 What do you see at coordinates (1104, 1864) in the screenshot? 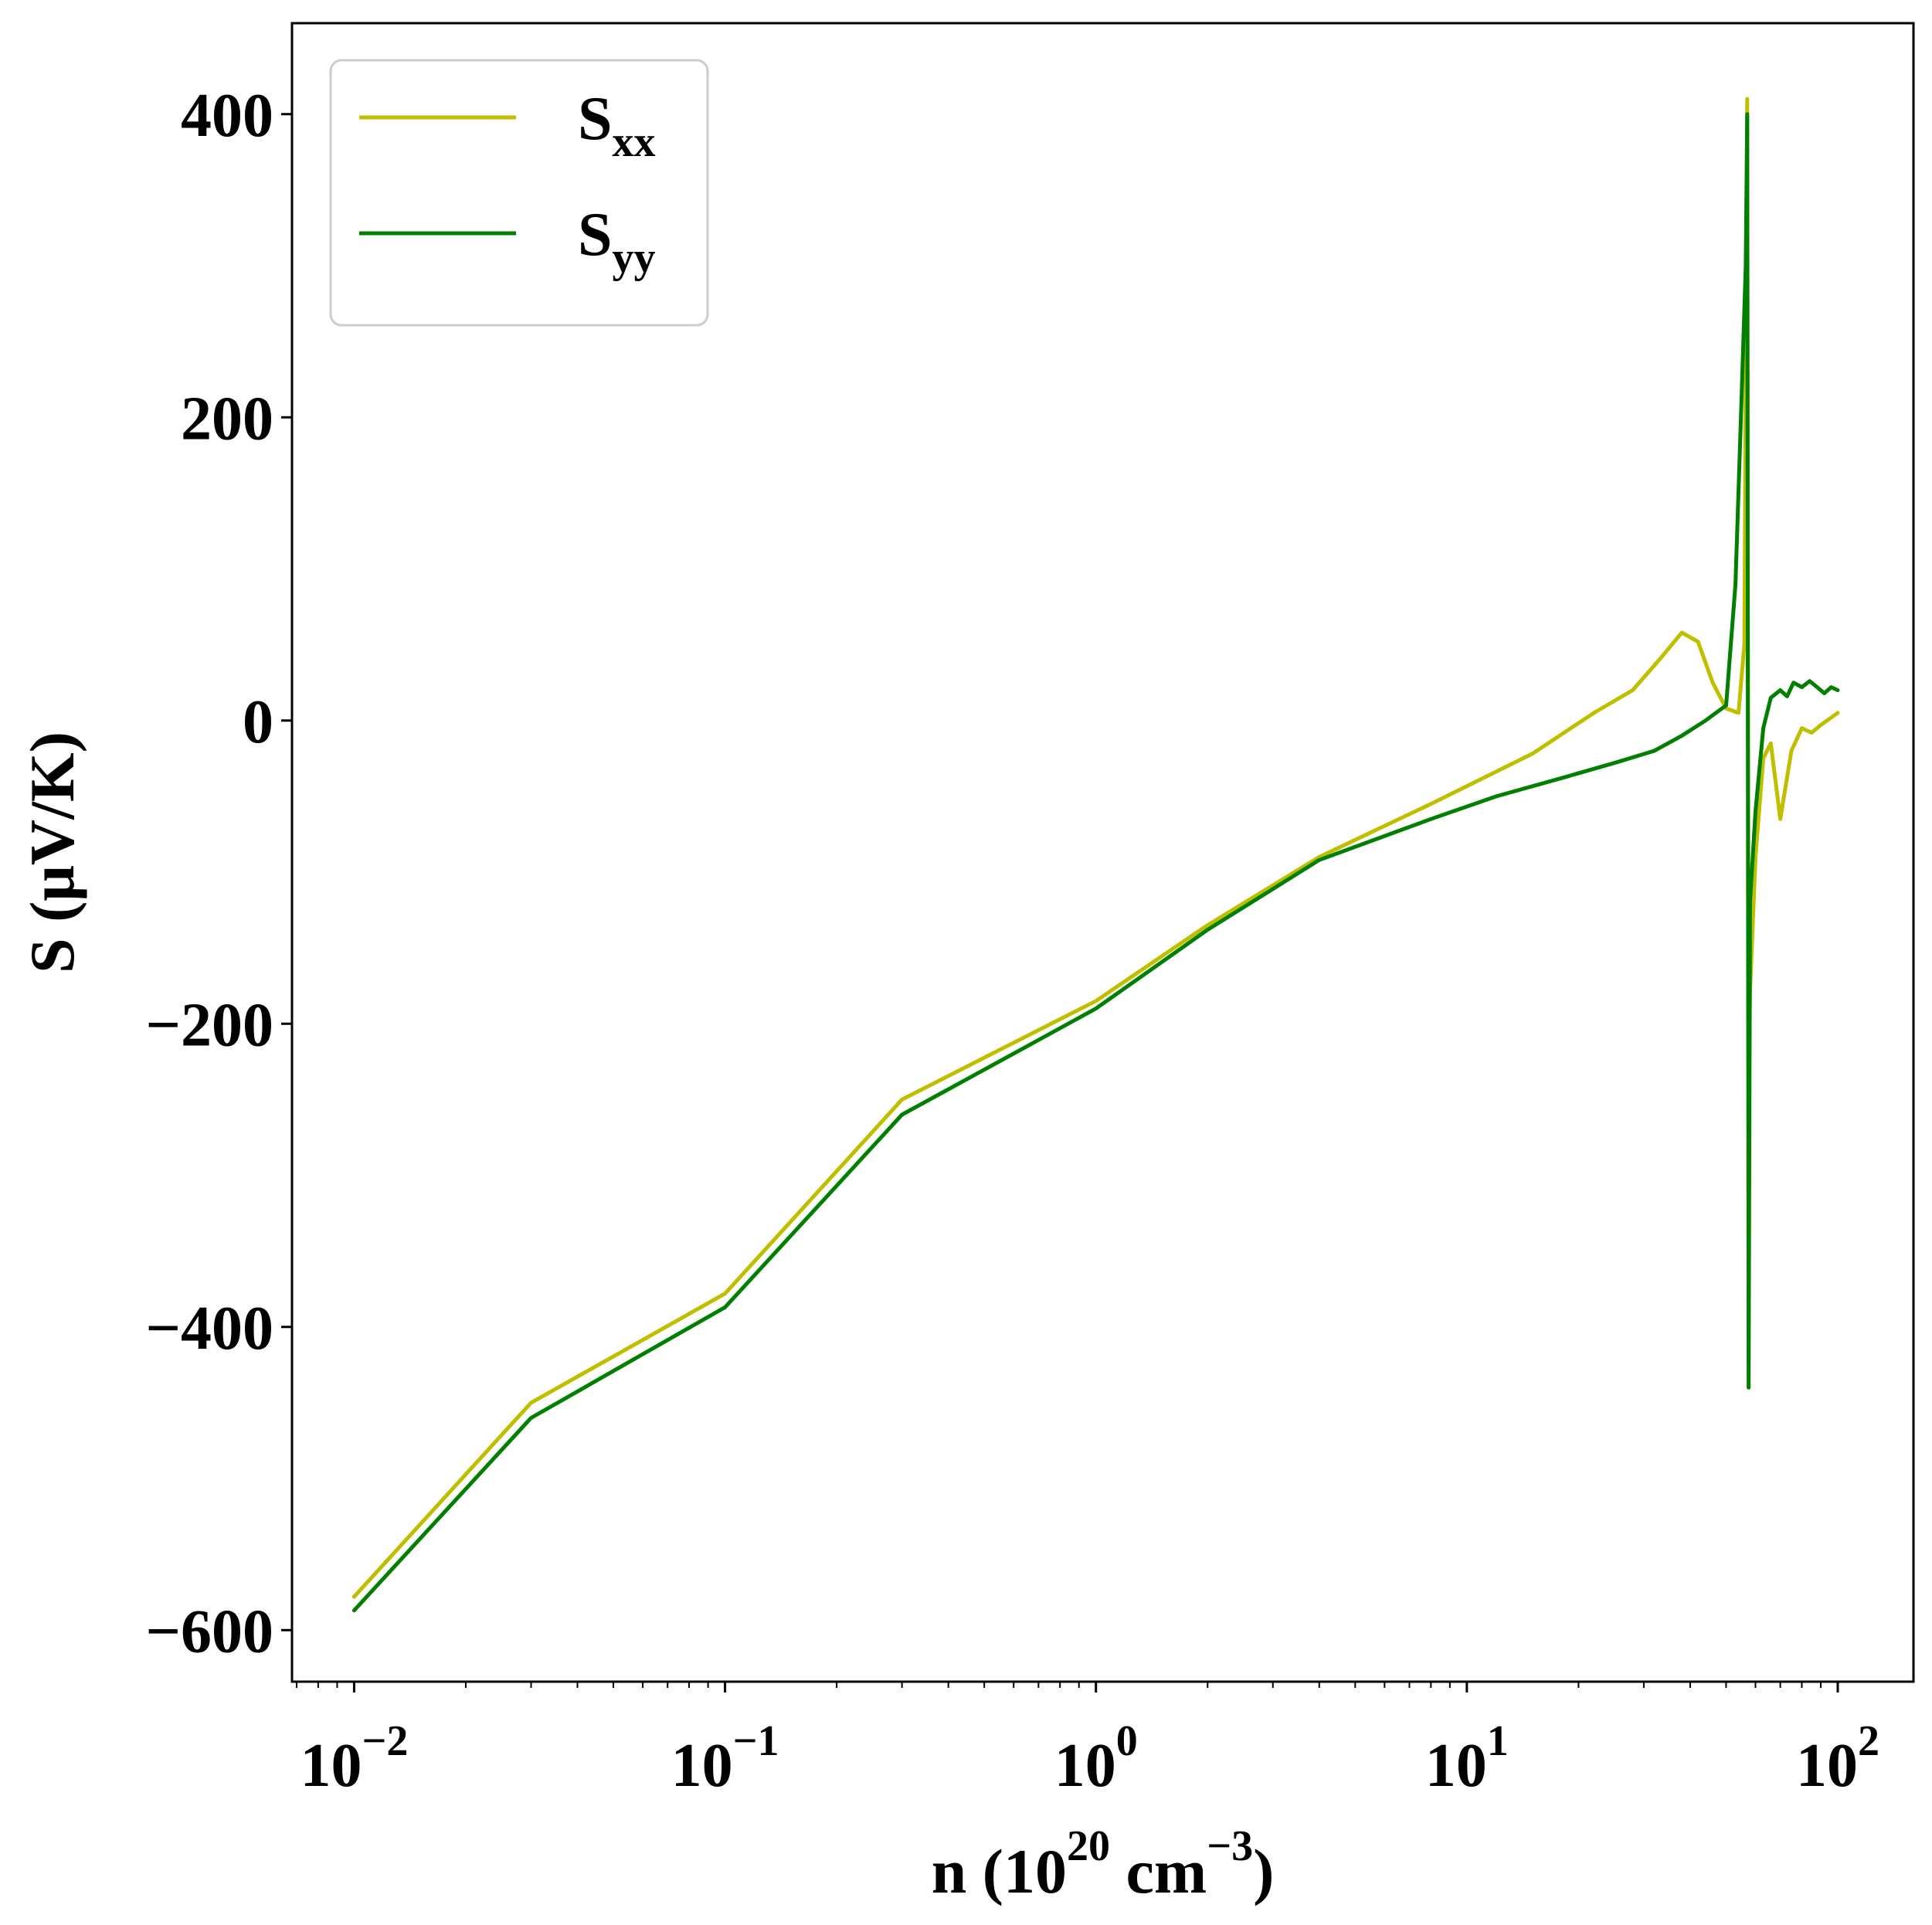
I see `x-axis-label: n (1020 cm−3)` at bounding box center [1104, 1864].